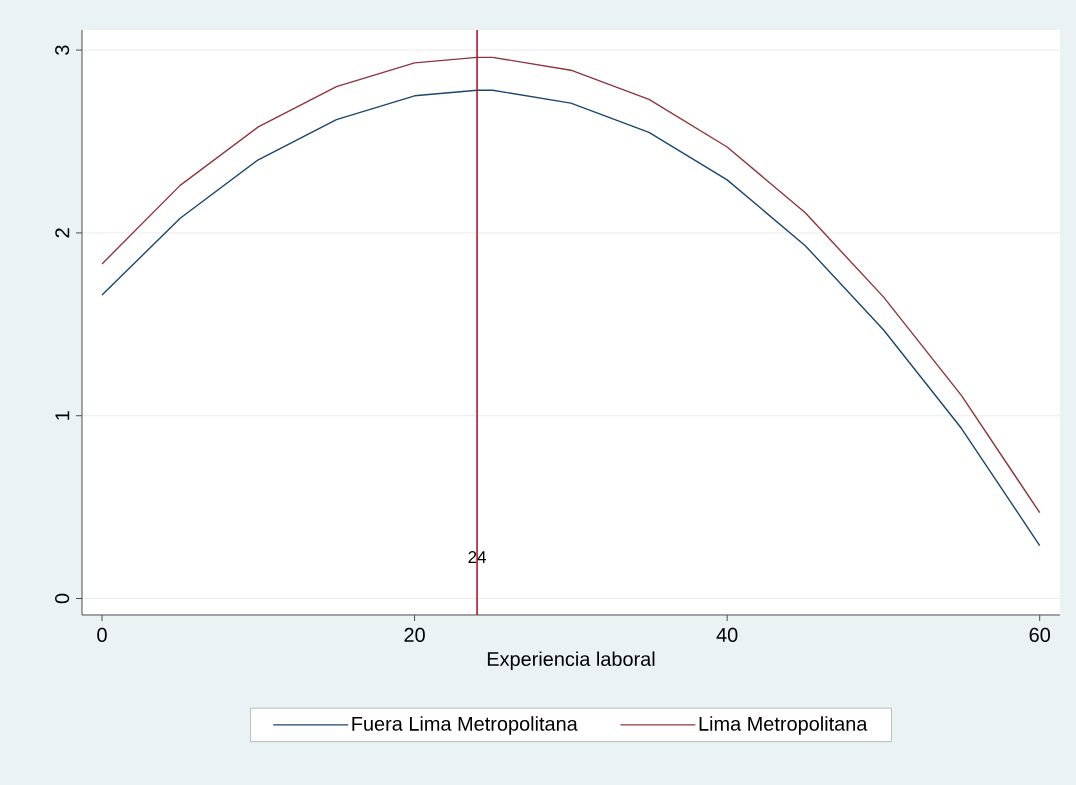 The width and height of the screenshot is (1076, 785). What do you see at coordinates (62, 415) in the screenshot?
I see `y-tick-label: 1` at bounding box center [62, 415].